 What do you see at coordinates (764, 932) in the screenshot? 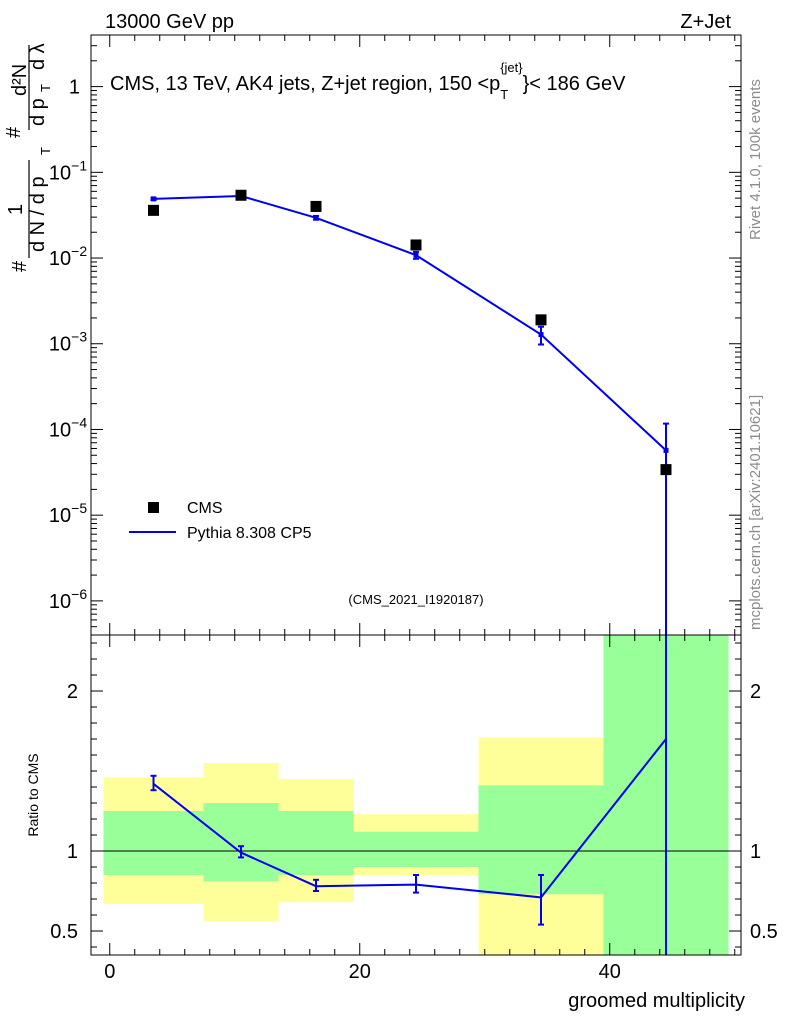
I see `ratio-y-tick-label-right: 0.5` at bounding box center [764, 932].